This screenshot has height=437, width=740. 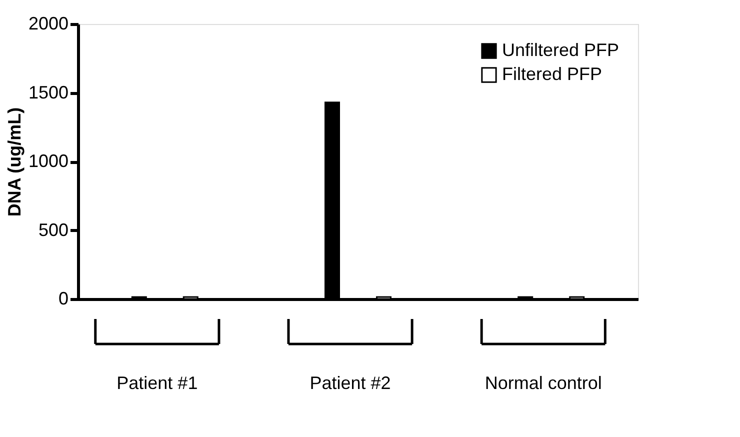 I want to click on y-tick-label: 0, so click(x=63, y=298).